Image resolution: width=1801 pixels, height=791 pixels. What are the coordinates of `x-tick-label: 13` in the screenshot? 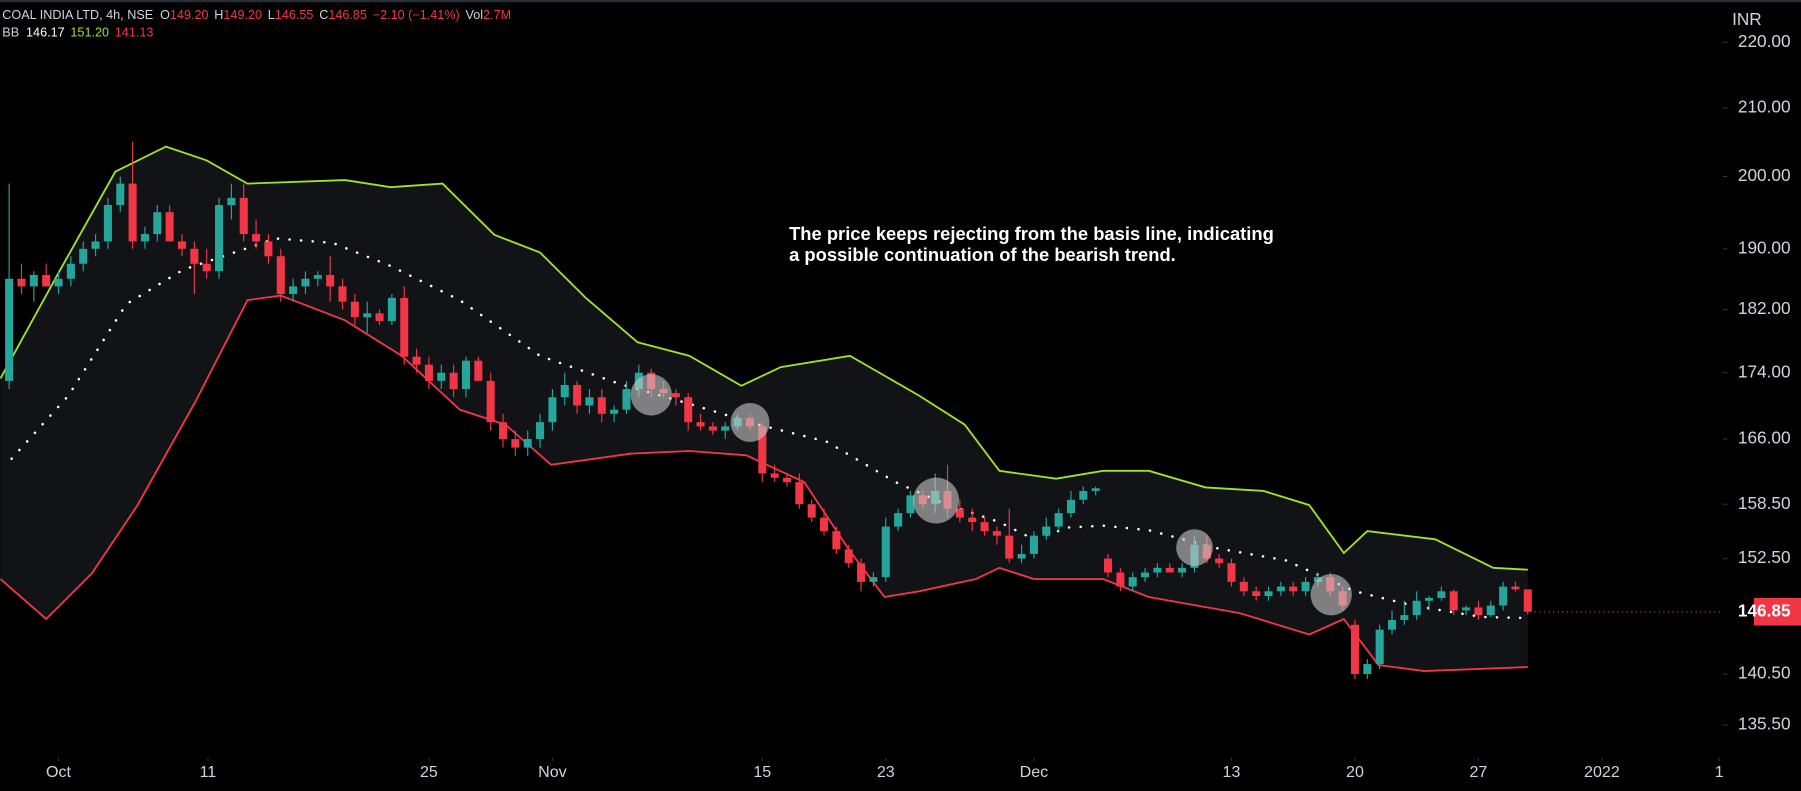 It's located at (1232, 772).